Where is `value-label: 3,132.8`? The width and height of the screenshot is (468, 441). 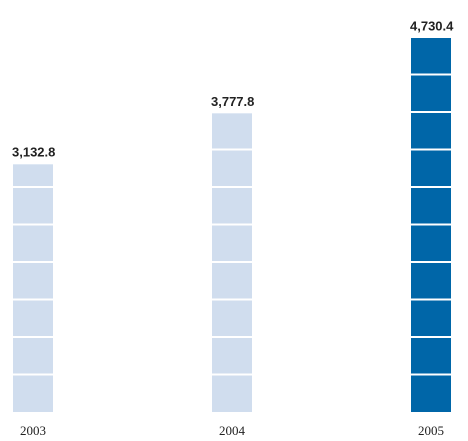 value-label: 3,132.8 is located at coordinates (33, 152).